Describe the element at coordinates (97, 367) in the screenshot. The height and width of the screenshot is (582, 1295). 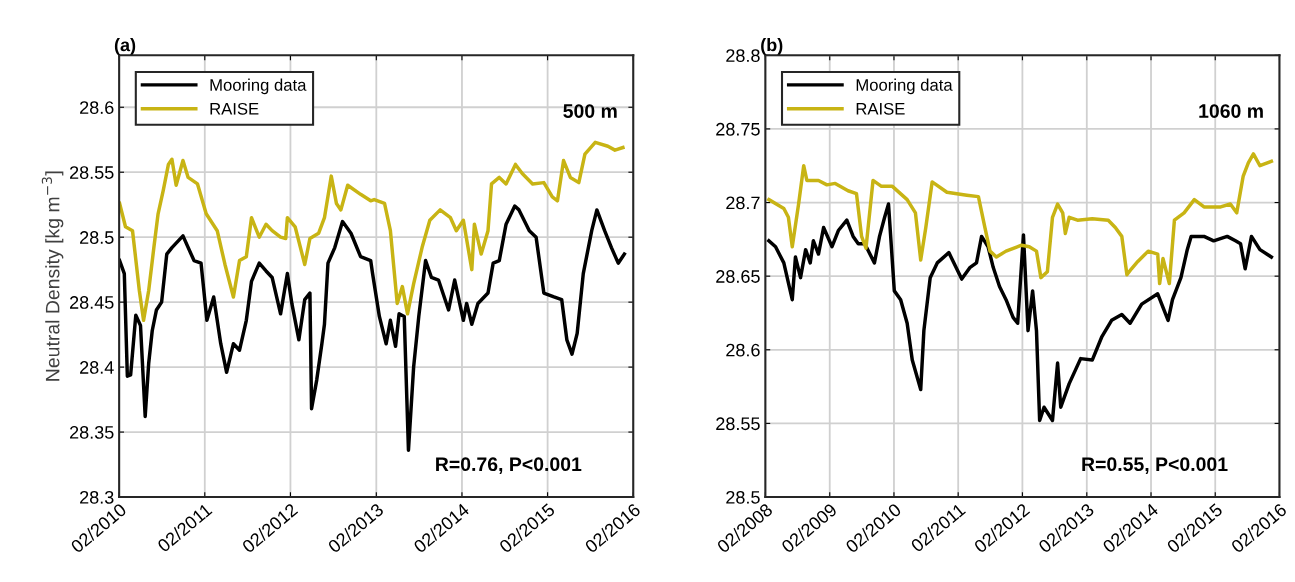
I see `y-tick-label: 28.4` at that location.